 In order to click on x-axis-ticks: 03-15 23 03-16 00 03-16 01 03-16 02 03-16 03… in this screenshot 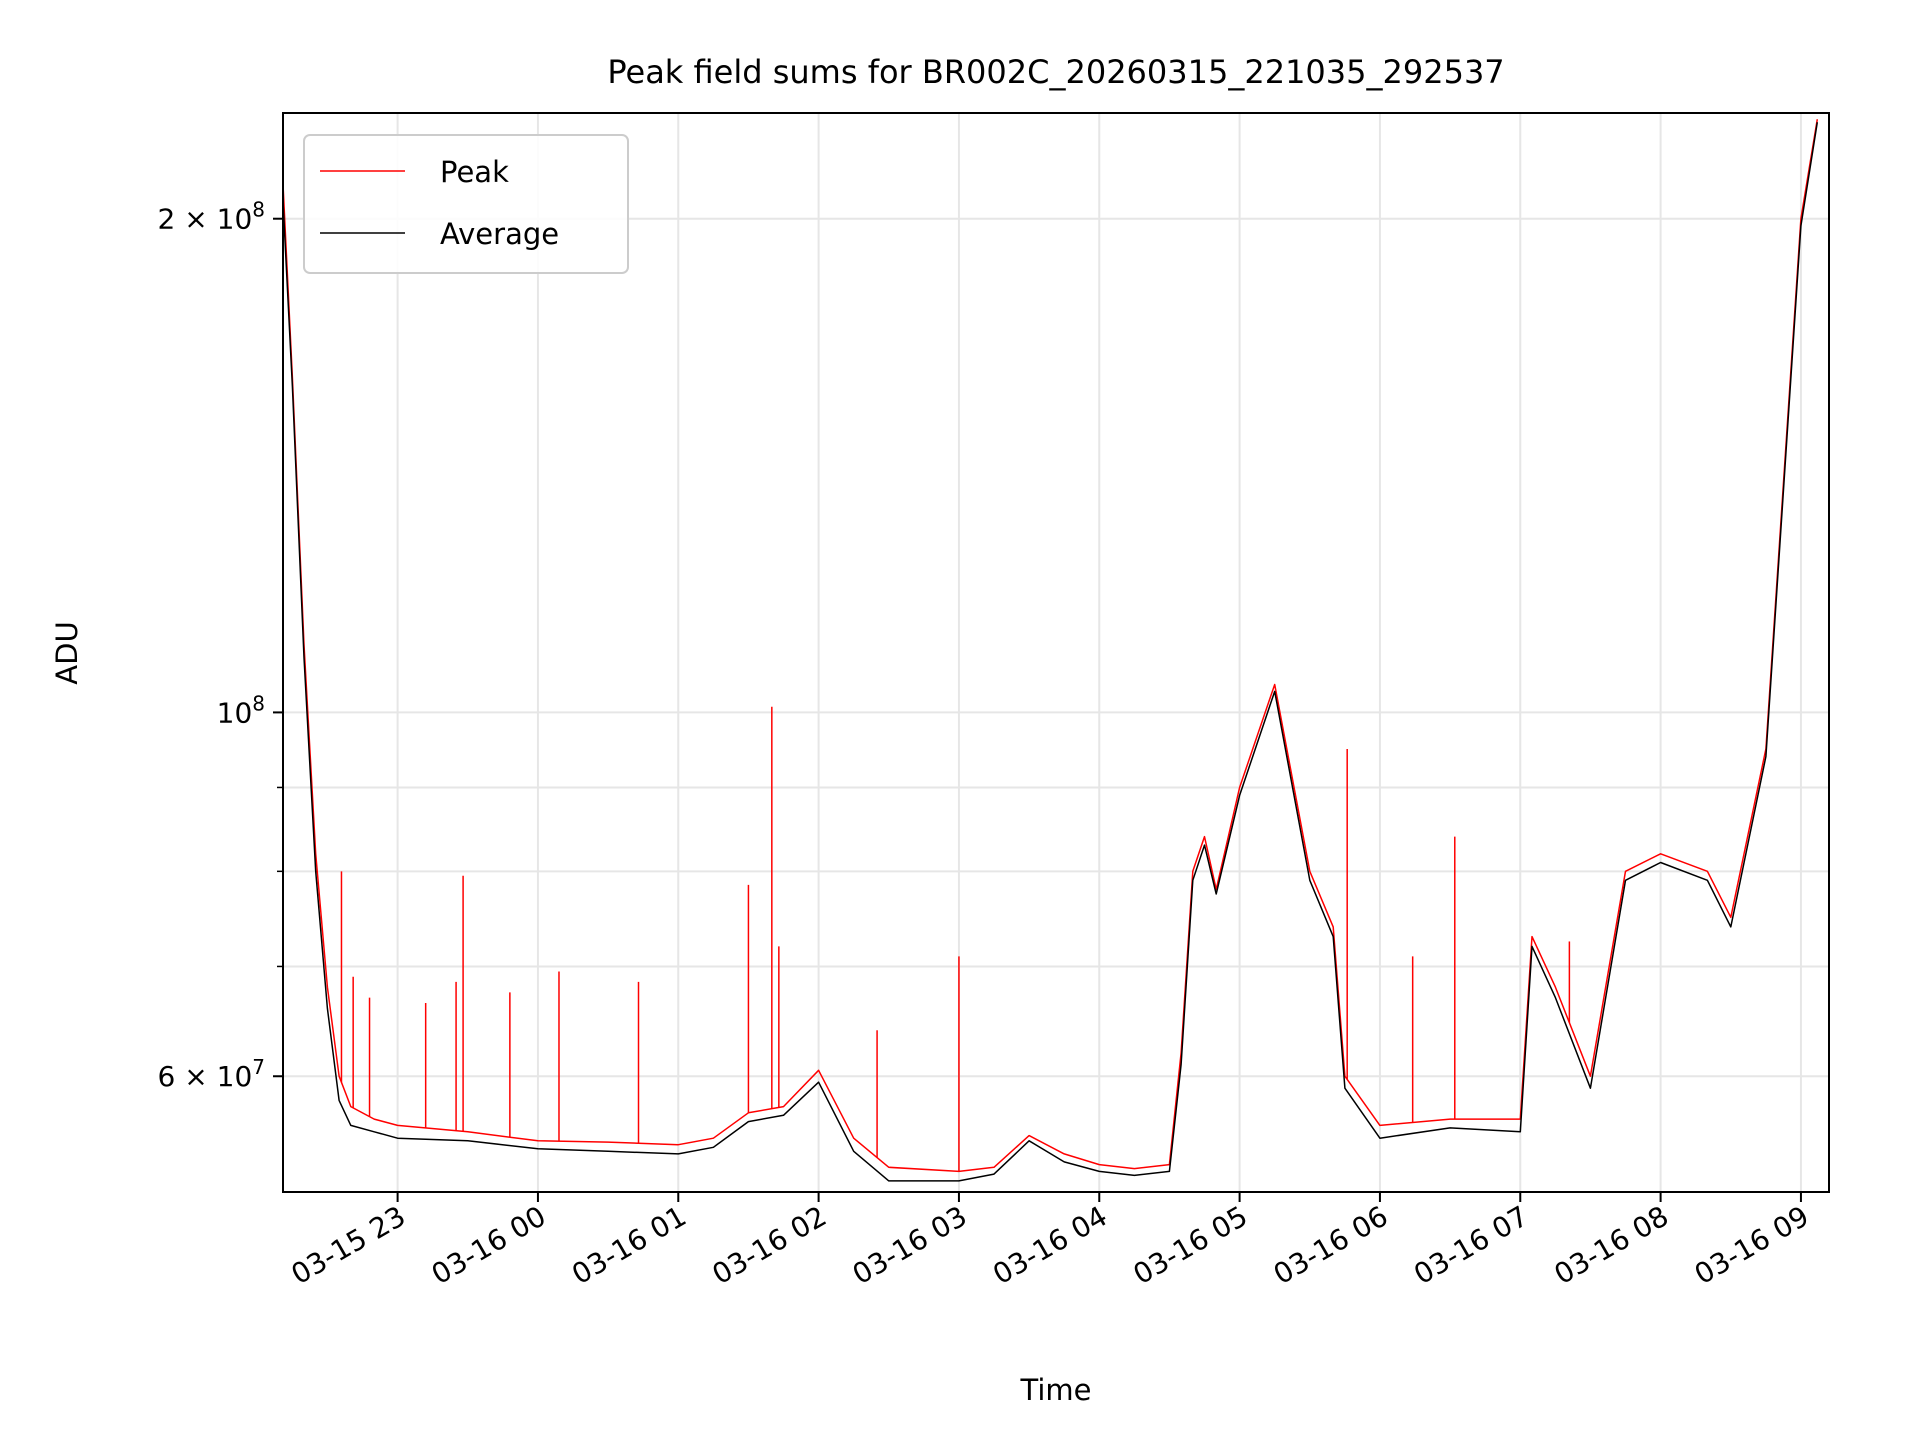, I will do `click(1050, 1241)`.